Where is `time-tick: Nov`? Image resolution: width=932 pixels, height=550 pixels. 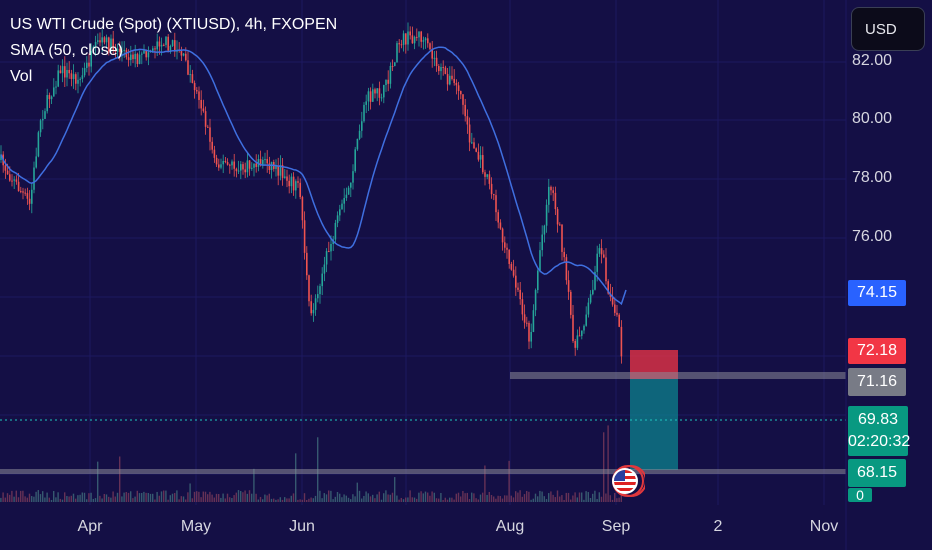
time-tick: Nov is located at coordinates (824, 526).